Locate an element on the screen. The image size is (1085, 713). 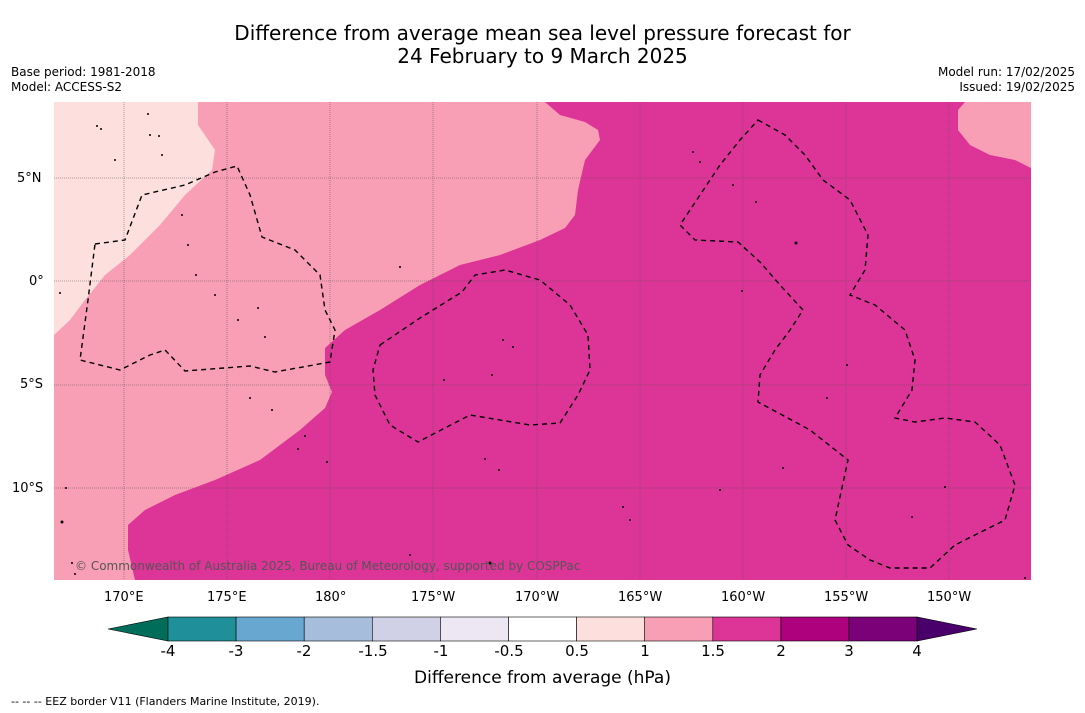
lon-label-175w: 175°W is located at coordinates (433, 597).